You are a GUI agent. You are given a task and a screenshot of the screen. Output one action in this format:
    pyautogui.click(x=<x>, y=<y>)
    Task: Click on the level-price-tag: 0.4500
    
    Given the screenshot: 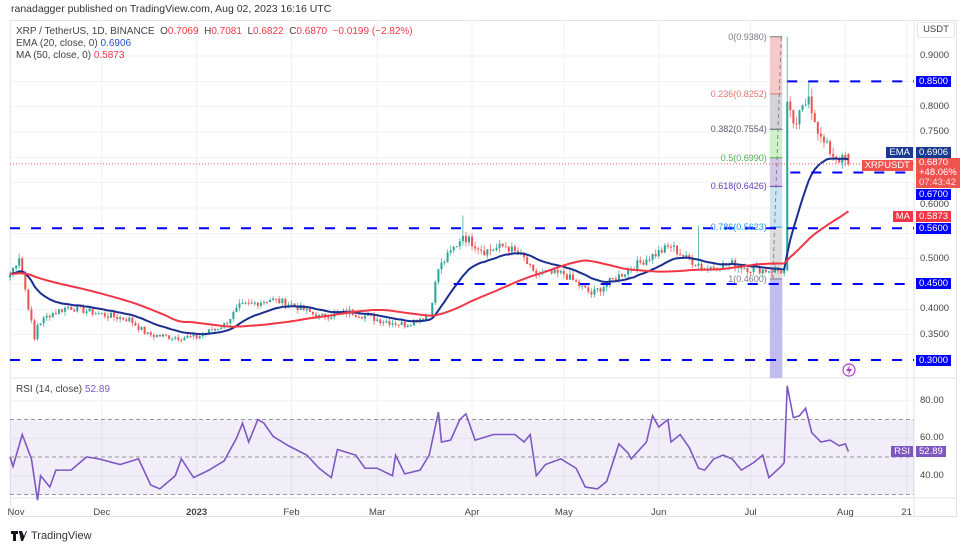 What is the action you would take?
    pyautogui.click(x=934, y=283)
    